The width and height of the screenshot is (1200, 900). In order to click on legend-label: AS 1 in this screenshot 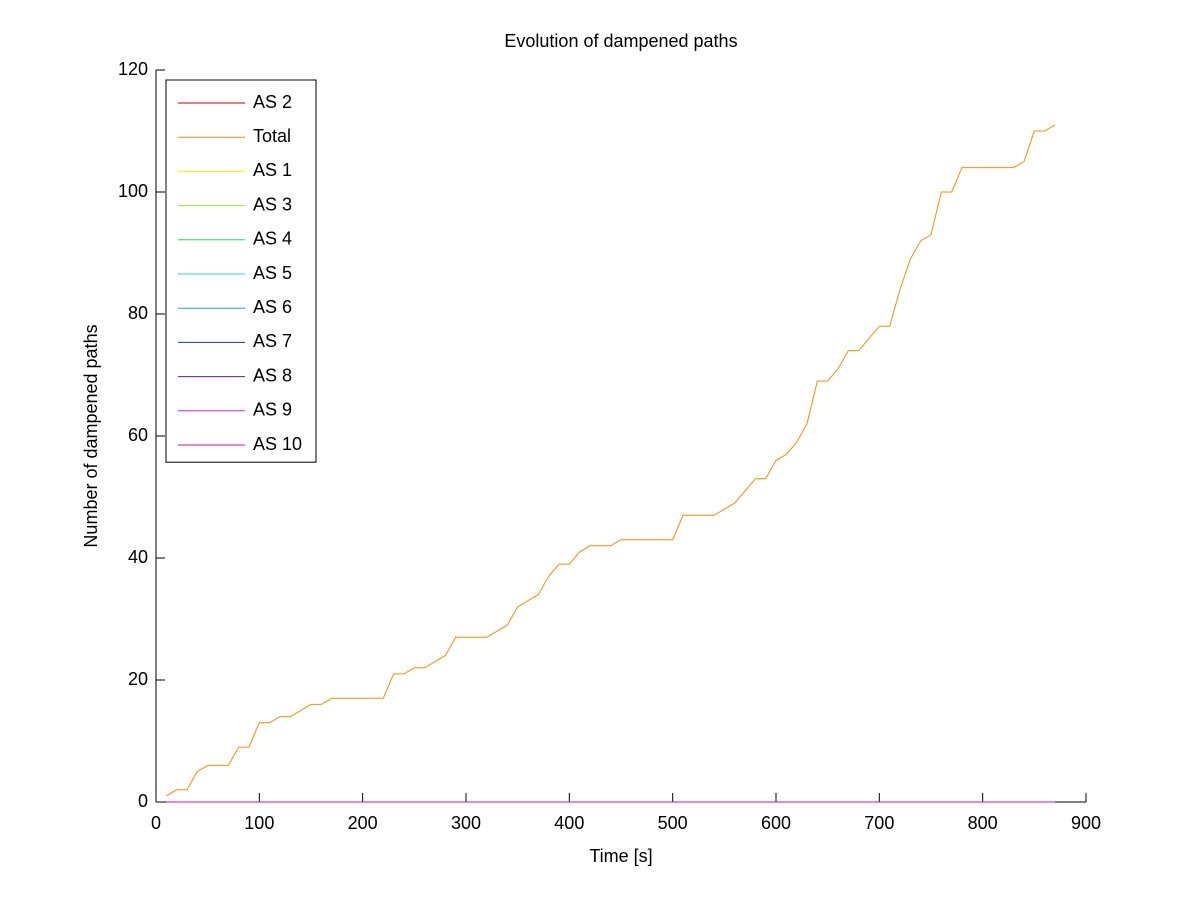, I will do `click(272, 170)`.